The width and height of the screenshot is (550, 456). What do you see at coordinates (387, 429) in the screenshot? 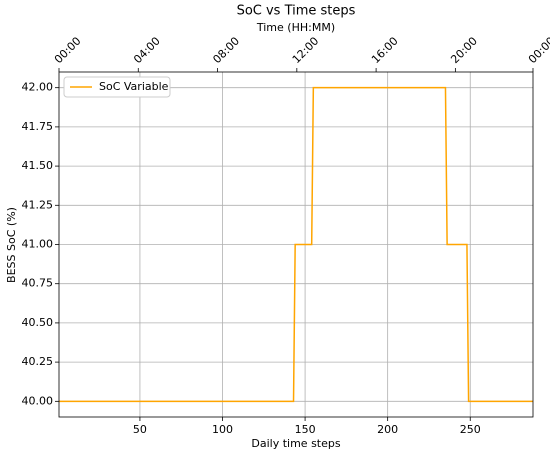
I see `x-tick-label: 200` at bounding box center [387, 429].